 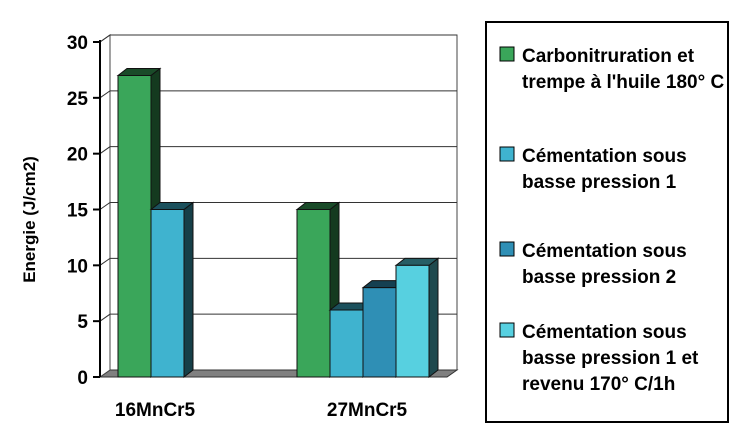 What do you see at coordinates (77, 43) in the screenshot?
I see `y-tick-label: 30` at bounding box center [77, 43].